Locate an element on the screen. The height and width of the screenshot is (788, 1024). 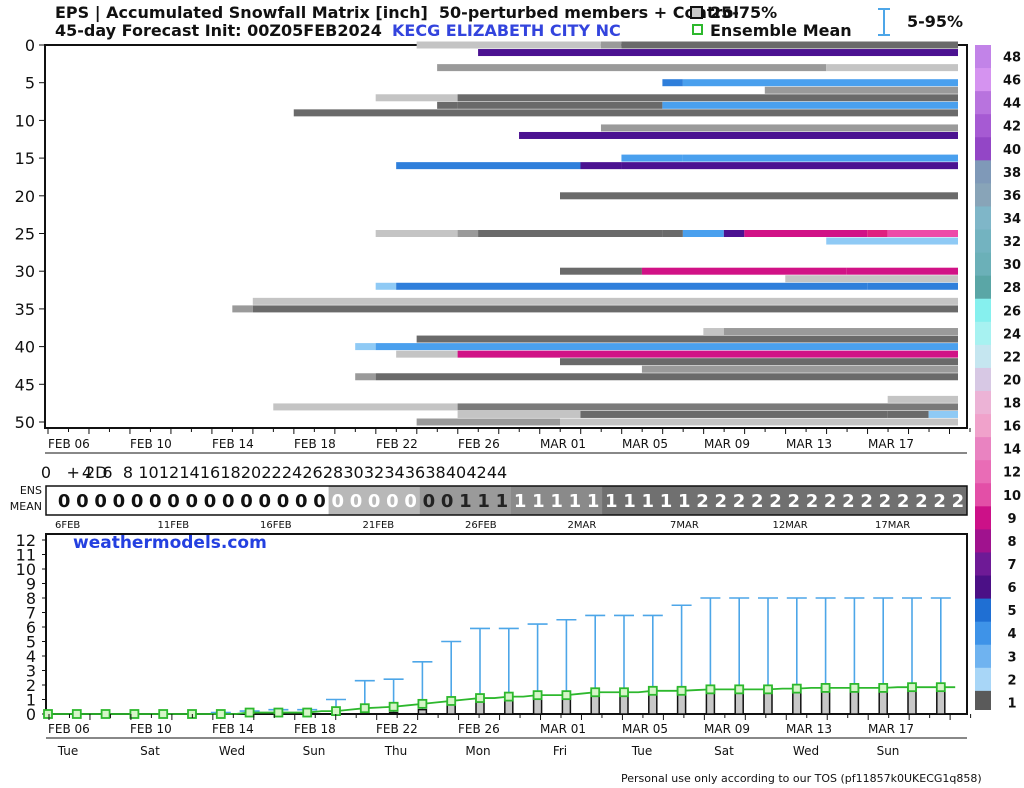
dist-y-label: 4 is located at coordinates (31, 656).